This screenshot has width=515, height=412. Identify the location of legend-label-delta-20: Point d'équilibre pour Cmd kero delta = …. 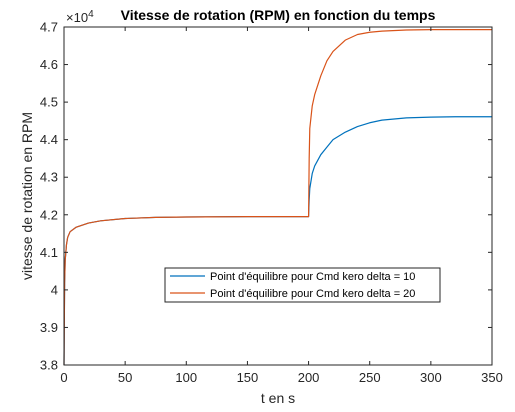
(312, 294).